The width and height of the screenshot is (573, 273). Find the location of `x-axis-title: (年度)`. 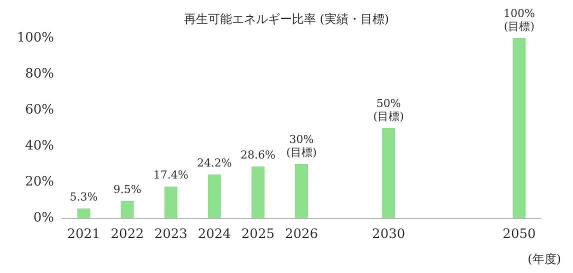

x-axis-title: (年度) is located at coordinates (545, 259).